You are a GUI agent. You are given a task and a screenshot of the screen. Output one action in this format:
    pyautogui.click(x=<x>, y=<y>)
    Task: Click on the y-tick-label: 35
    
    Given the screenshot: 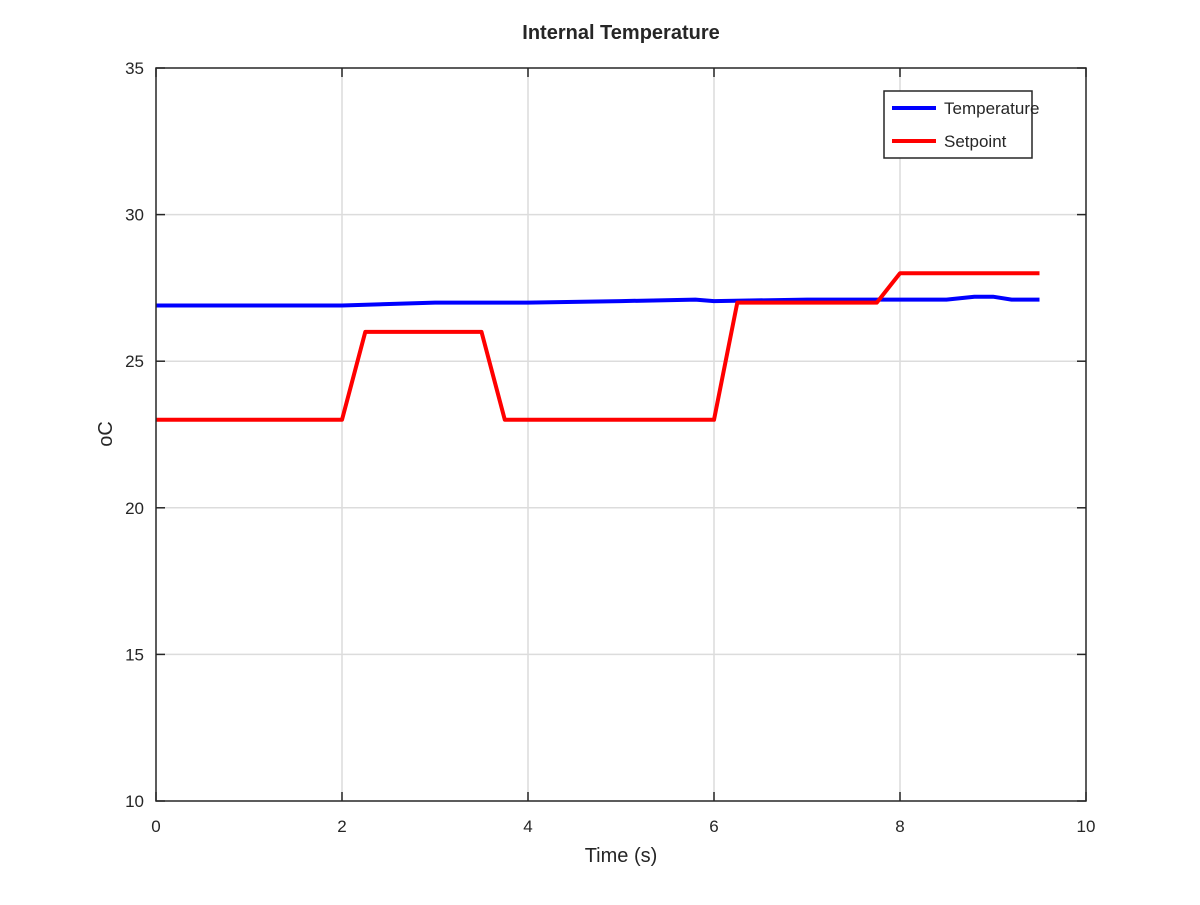 What is the action you would take?
    pyautogui.click(x=134, y=68)
    